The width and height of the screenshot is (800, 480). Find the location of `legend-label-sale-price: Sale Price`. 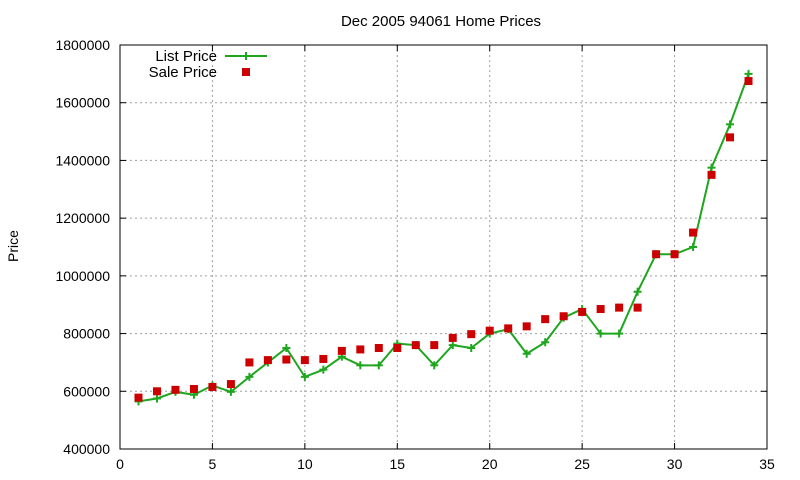

legend-label-sale-price: Sale Price is located at coordinates (183, 72).